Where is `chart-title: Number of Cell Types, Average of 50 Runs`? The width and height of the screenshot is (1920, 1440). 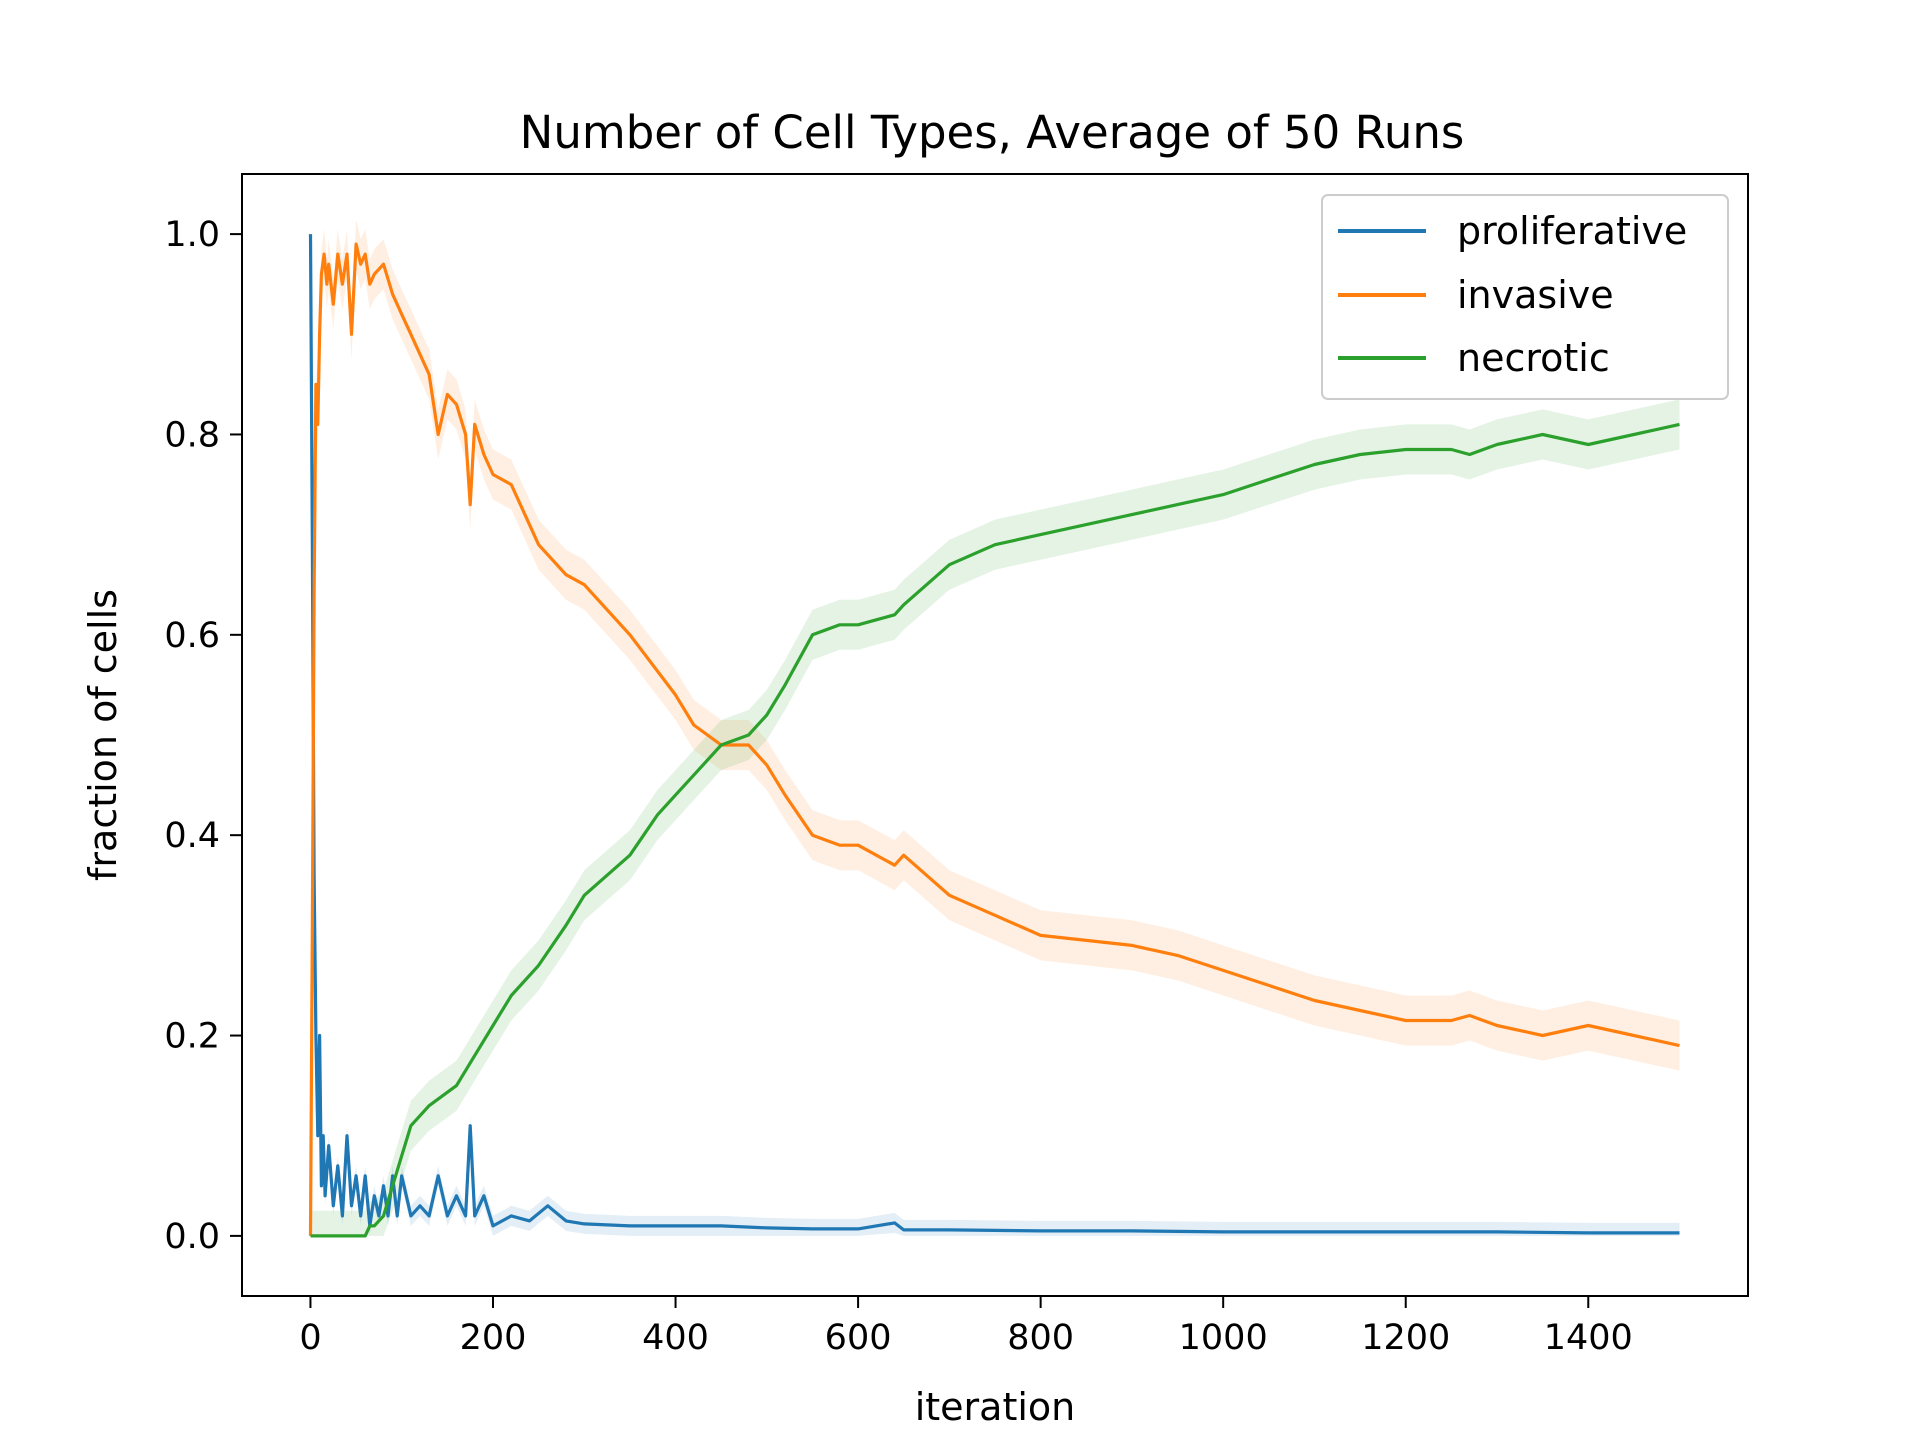
chart-title: Number of Cell Types, Average of 50 Runs is located at coordinates (992, 132).